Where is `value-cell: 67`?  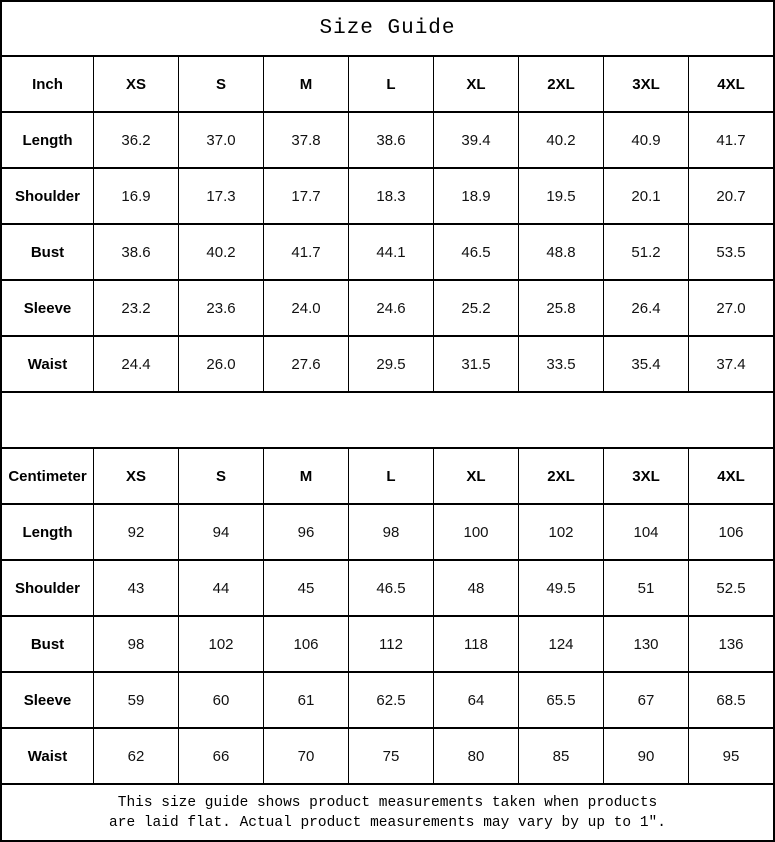 value-cell: 67 is located at coordinates (645, 699).